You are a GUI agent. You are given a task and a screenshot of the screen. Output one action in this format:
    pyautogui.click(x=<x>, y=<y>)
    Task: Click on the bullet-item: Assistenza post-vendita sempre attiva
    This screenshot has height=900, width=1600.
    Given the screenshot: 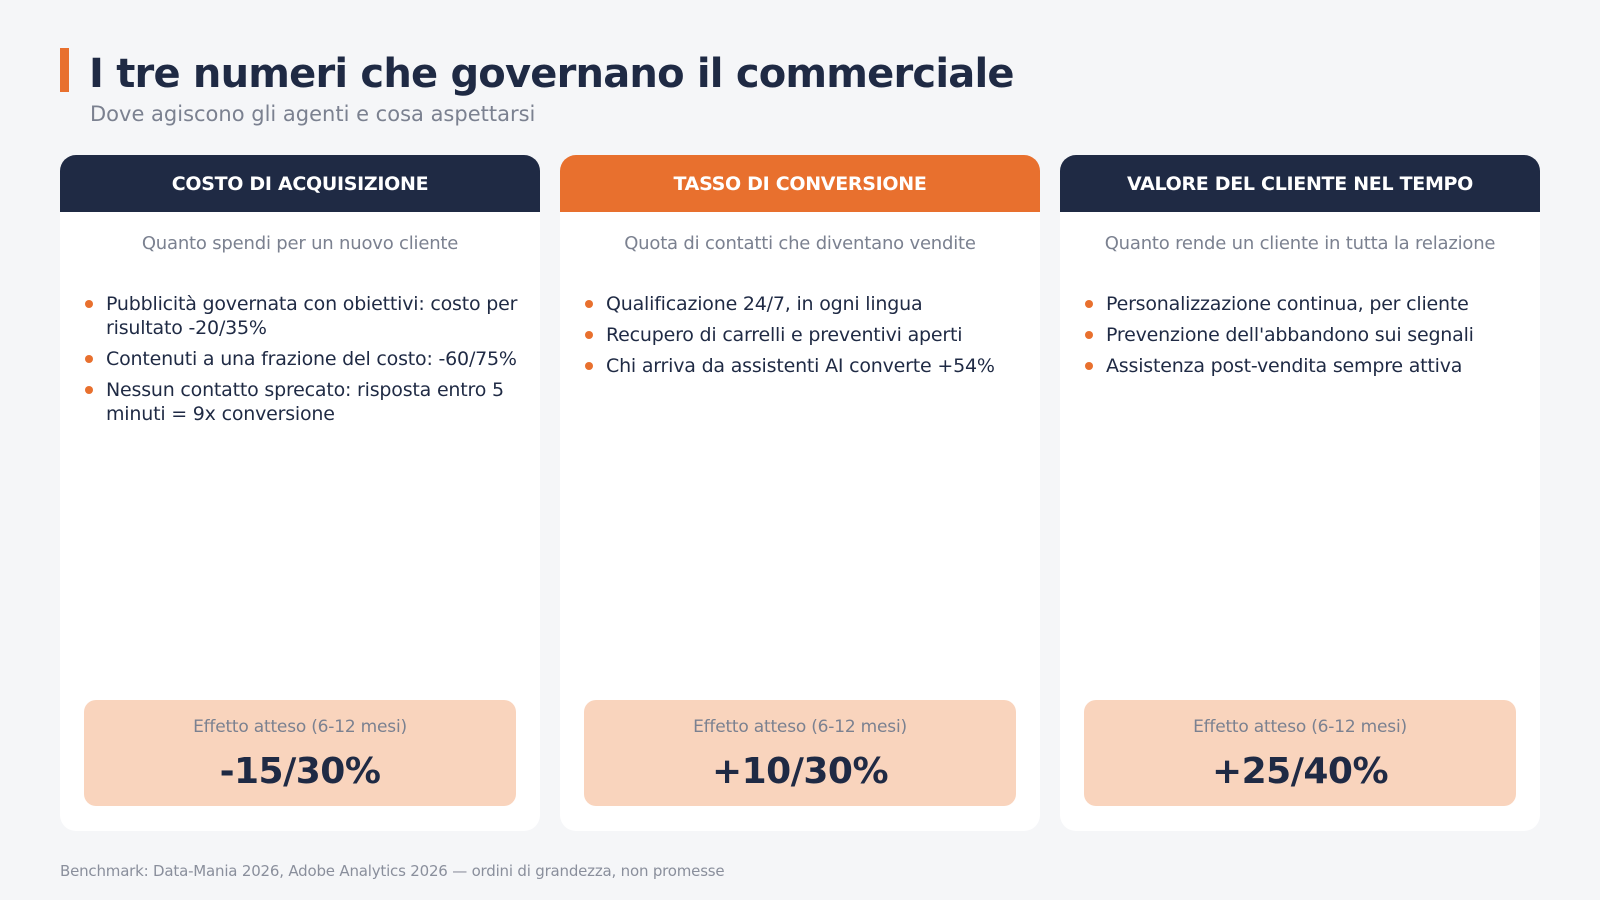 What is the action you would take?
    pyautogui.click(x=1301, y=366)
    